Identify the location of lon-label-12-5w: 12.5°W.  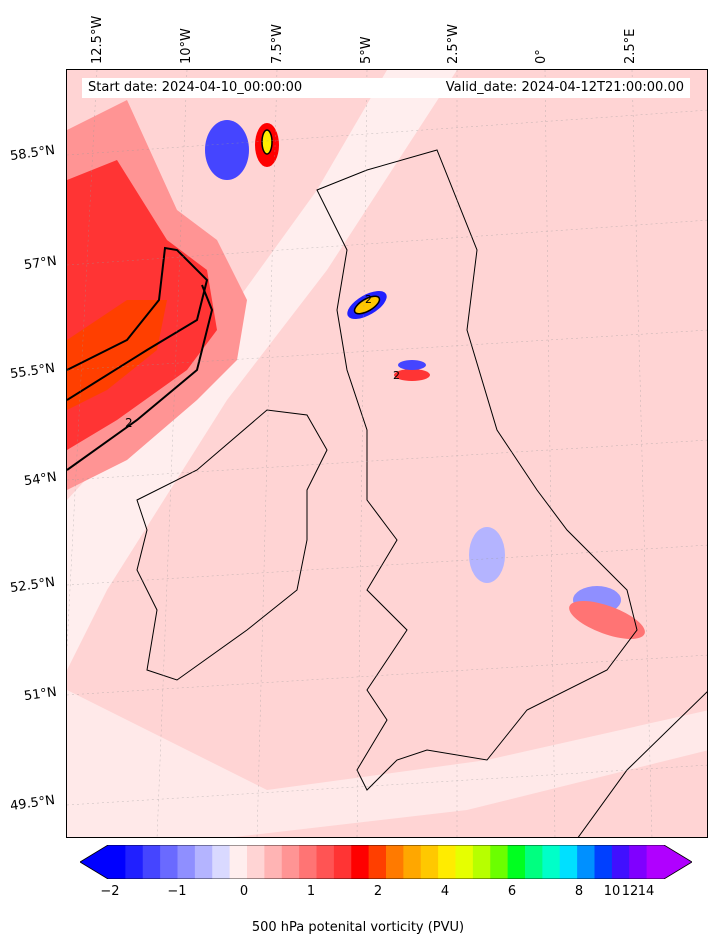
(97, 39).